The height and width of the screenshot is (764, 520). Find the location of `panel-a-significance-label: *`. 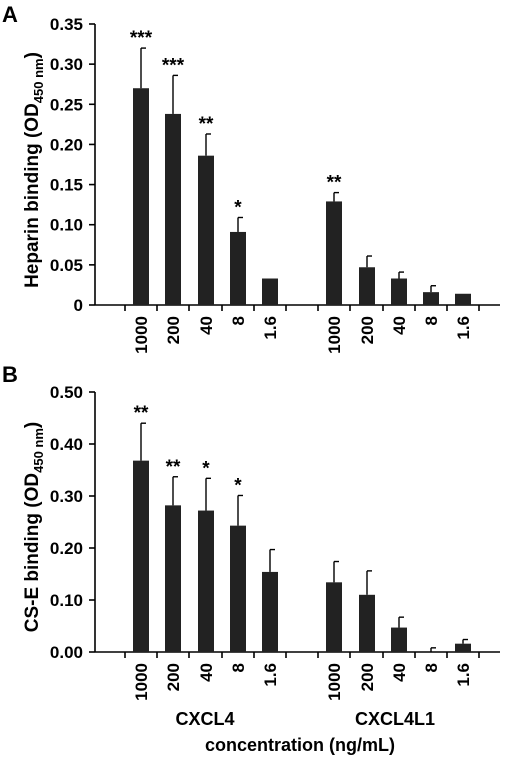

panel-a-significance-label: * is located at coordinates (238, 207).